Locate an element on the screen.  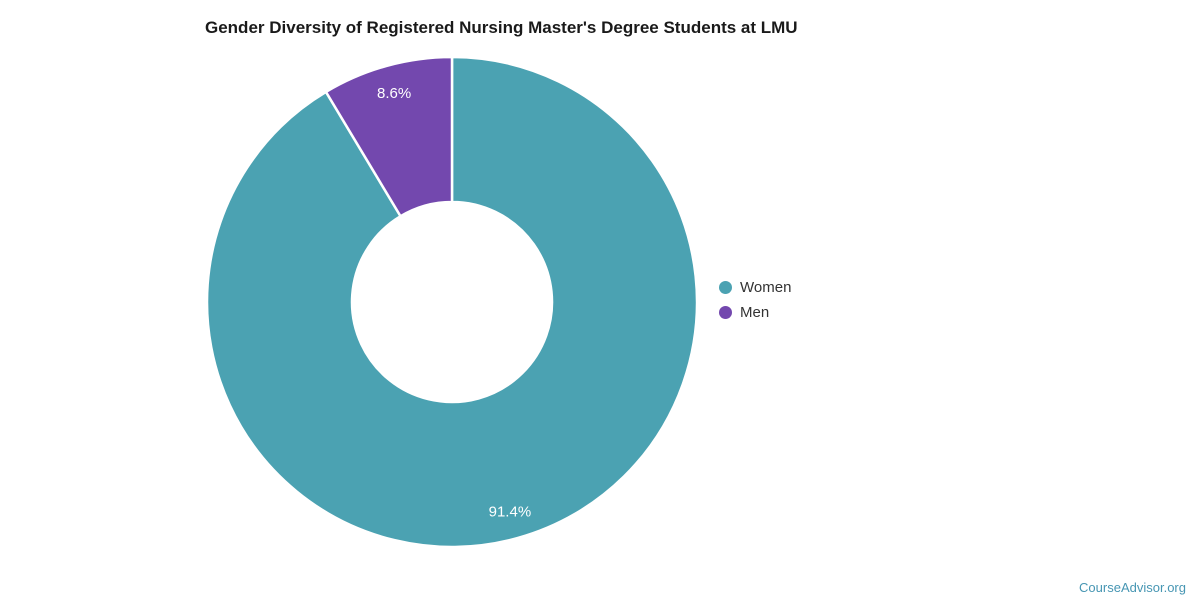
courseadvisor-link: CourseAdvisor.org is located at coordinates (1132, 587).